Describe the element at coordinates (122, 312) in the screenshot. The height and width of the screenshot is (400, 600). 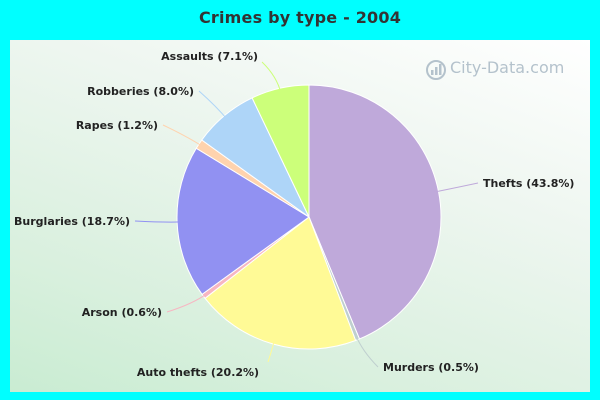
I see `slice-label-arson: Arson (0.6%)` at that location.